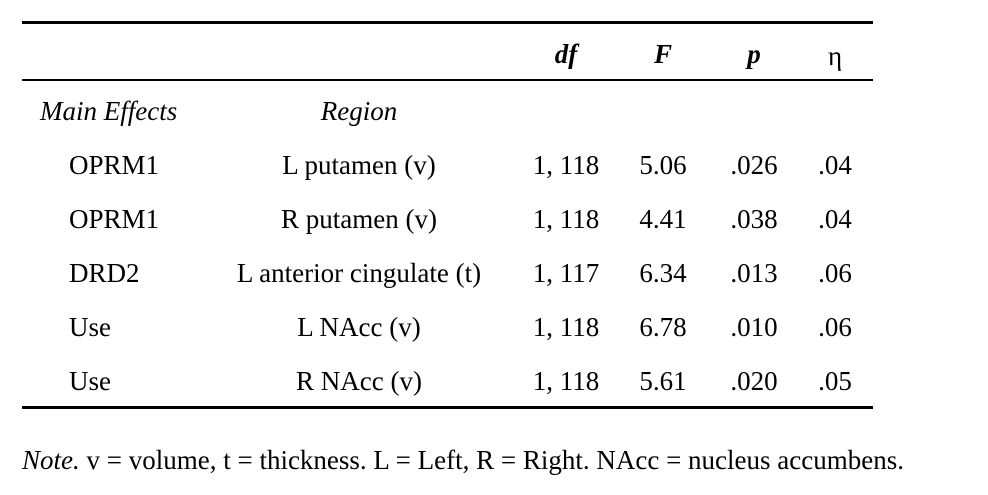  What do you see at coordinates (359, 219) in the screenshot?
I see `row-region: R putamen (v)` at bounding box center [359, 219].